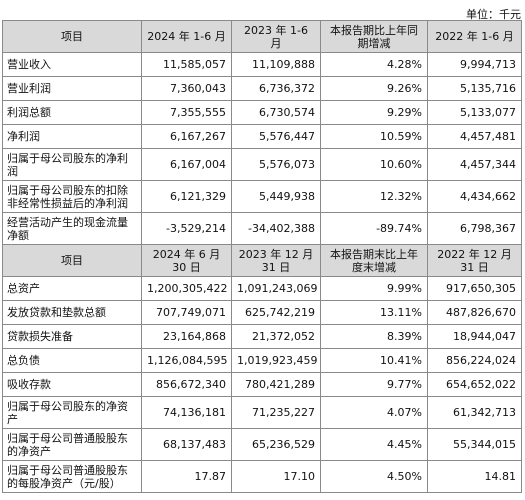 Image resolution: width=525 pixels, height=500 pixels. I want to click on cell-value: 1,091,243,069, so click(276, 288).